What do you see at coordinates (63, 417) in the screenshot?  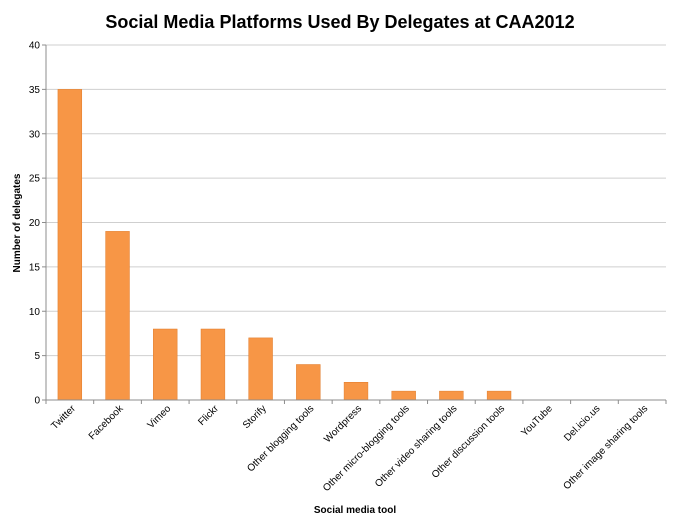 I see `x-tick-label: Twitter` at bounding box center [63, 417].